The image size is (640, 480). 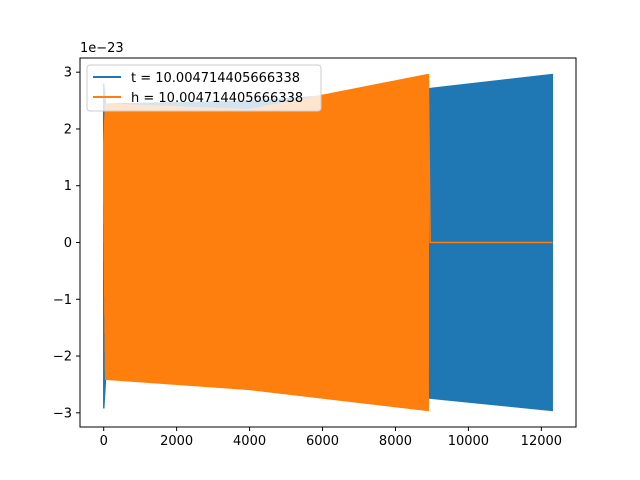 What do you see at coordinates (217, 98) in the screenshot?
I see `legend-label-1: h = 10.004714405666338` at bounding box center [217, 98].